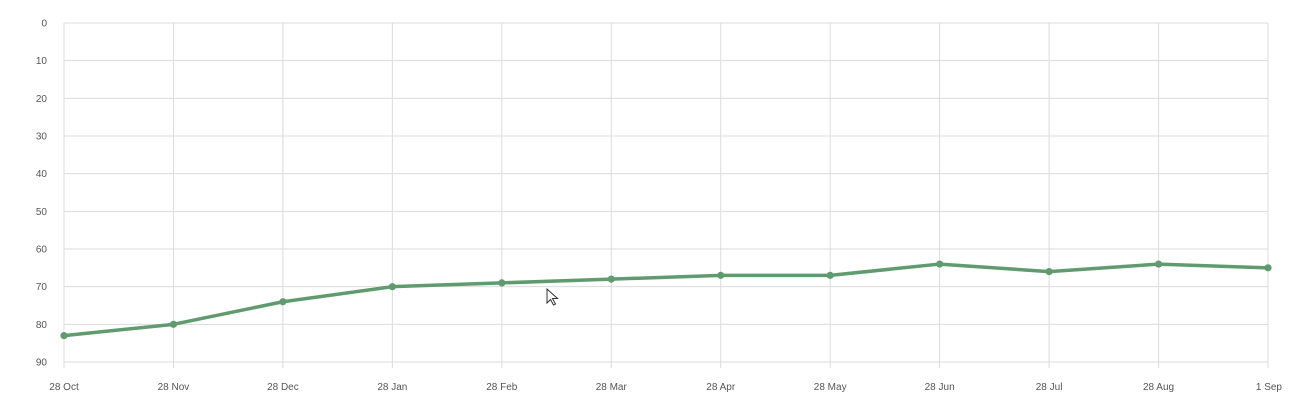  What do you see at coordinates (502, 387) in the screenshot?
I see `x-tick-label: 28 Feb` at bounding box center [502, 387].